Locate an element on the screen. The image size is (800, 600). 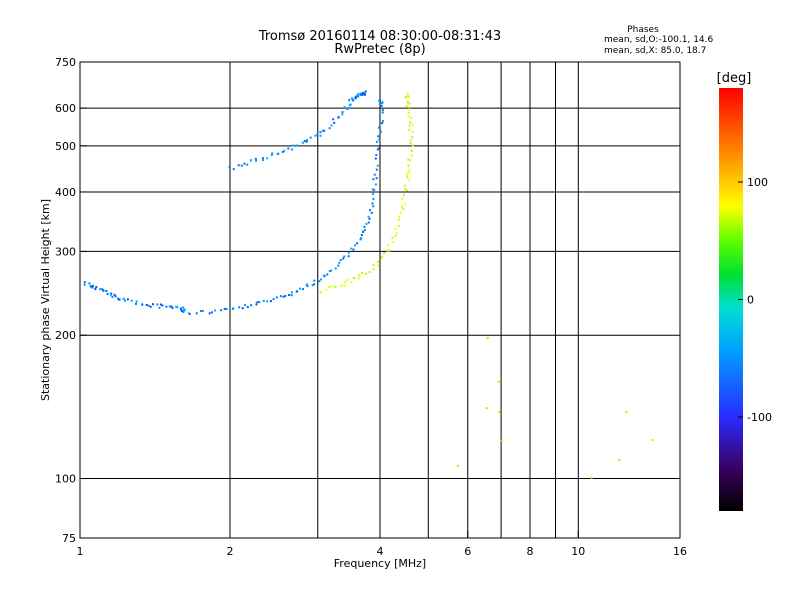
phases-o-stats: mean, sd,O:-100.1, 14.6 is located at coordinates (659, 40).